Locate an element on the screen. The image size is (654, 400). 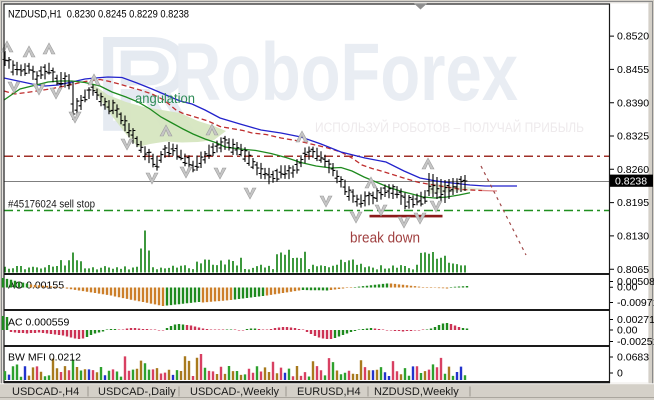
svg-text: 0.8238 is located at coordinates (631, 181).